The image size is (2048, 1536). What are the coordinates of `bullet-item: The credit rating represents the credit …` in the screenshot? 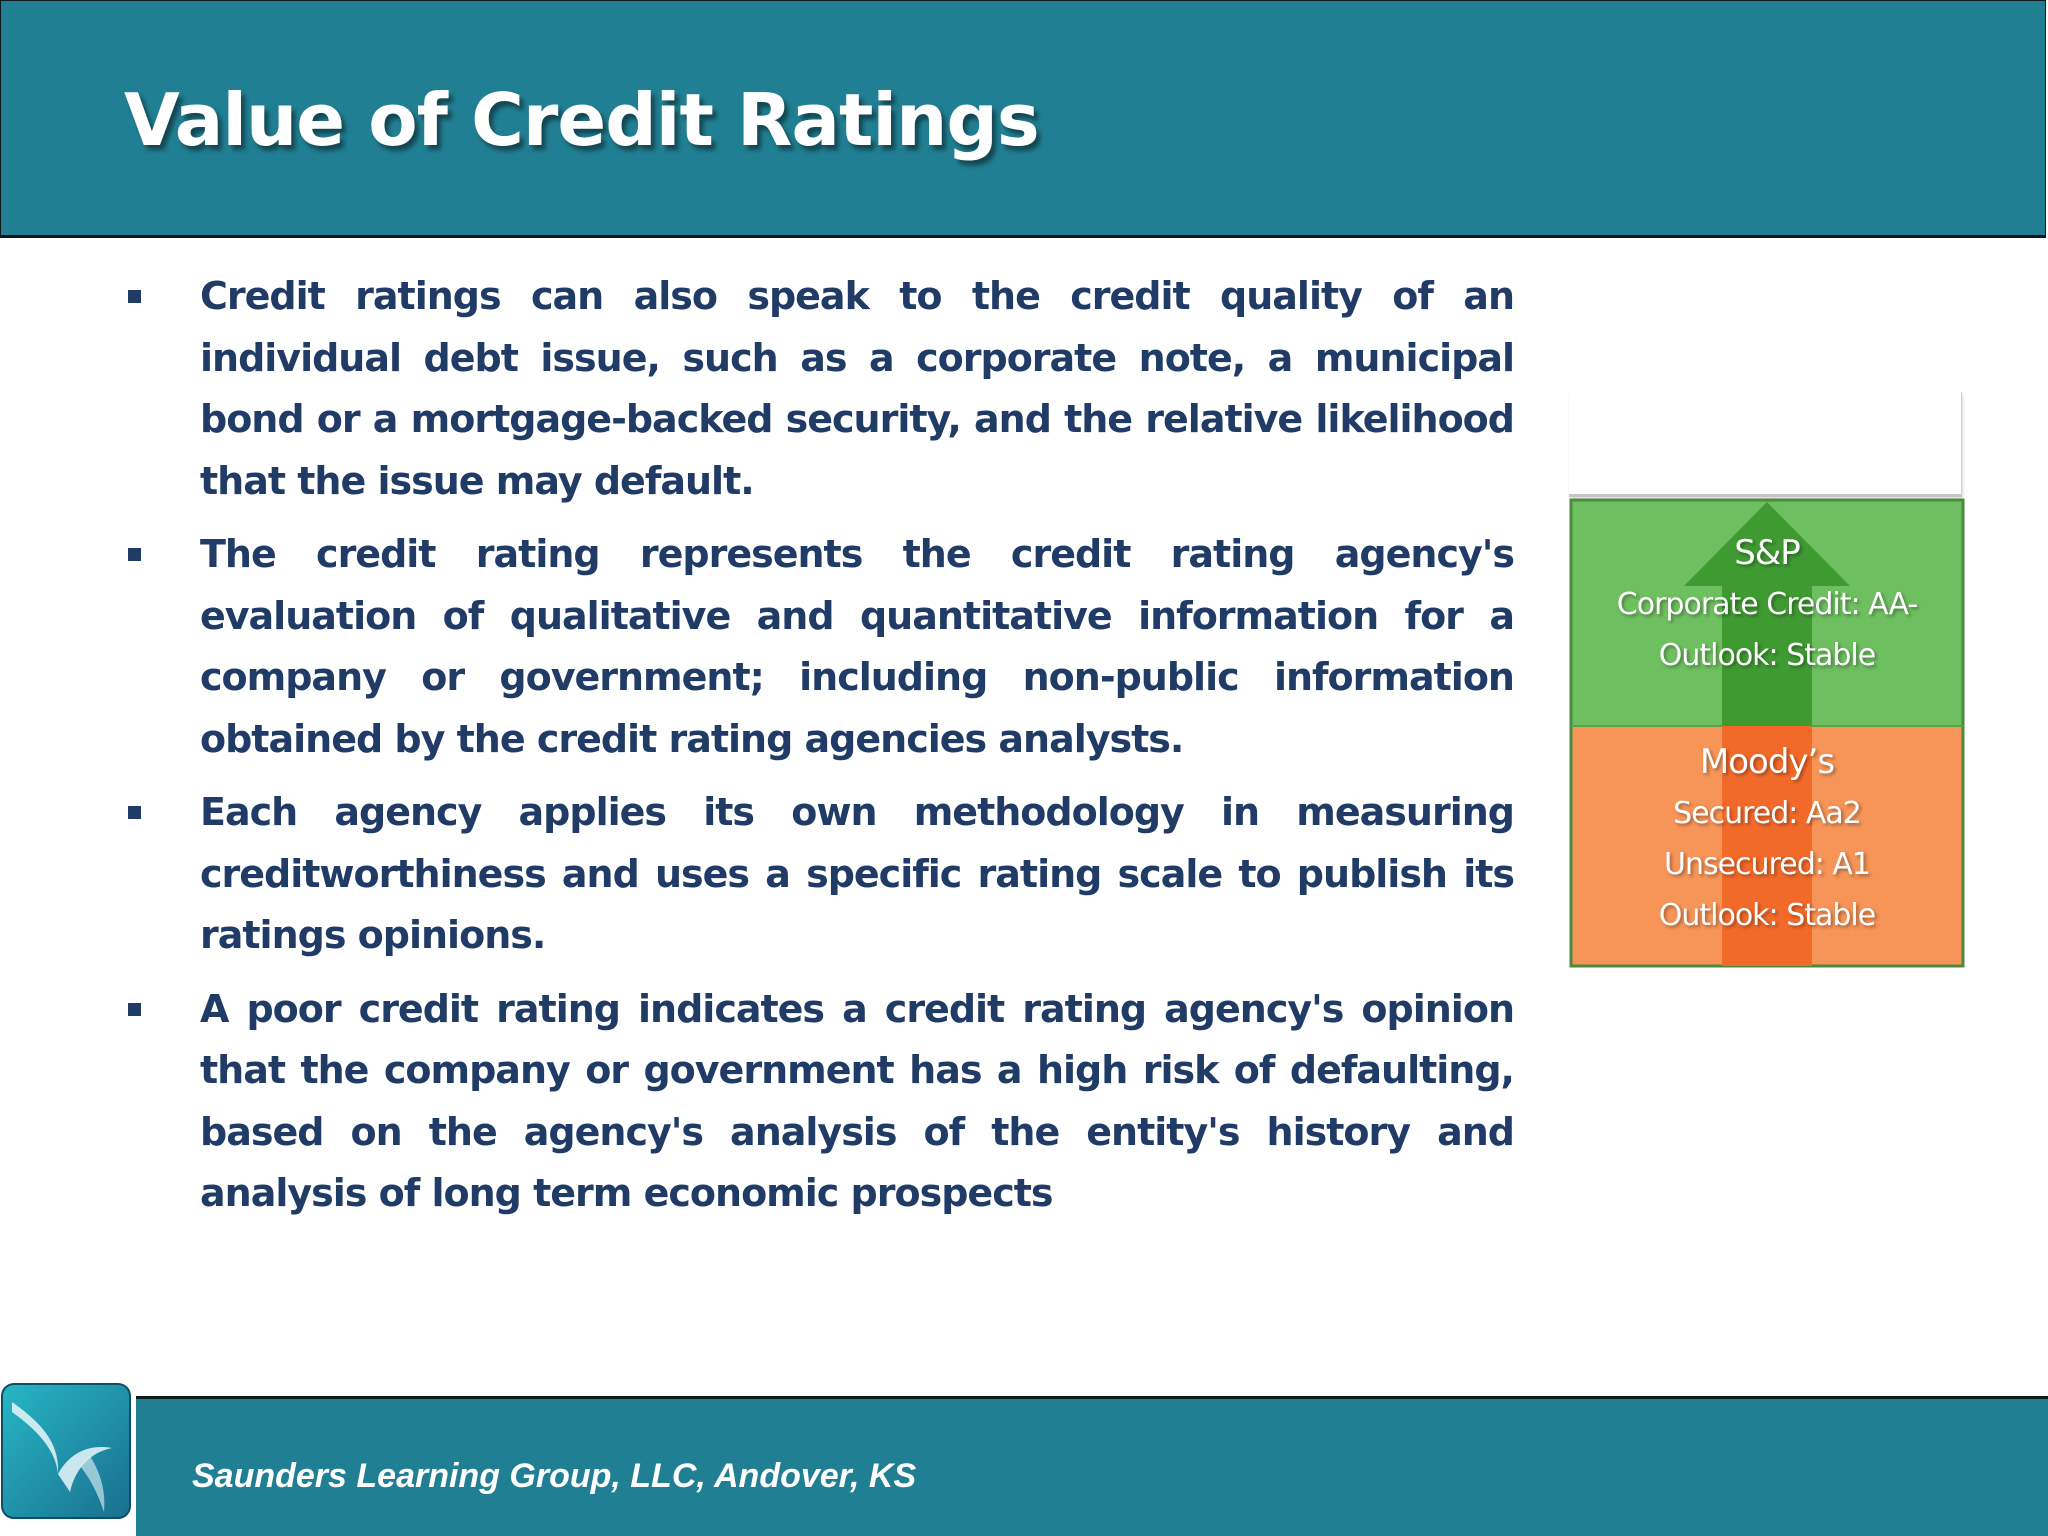 It's located at (819, 647).